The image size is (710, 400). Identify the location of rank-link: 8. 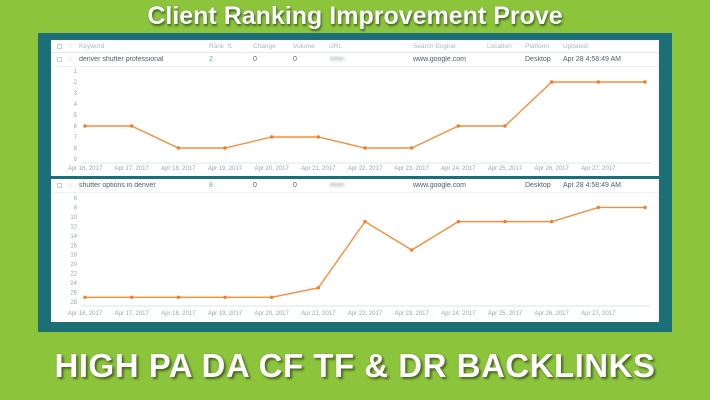
(211, 185).